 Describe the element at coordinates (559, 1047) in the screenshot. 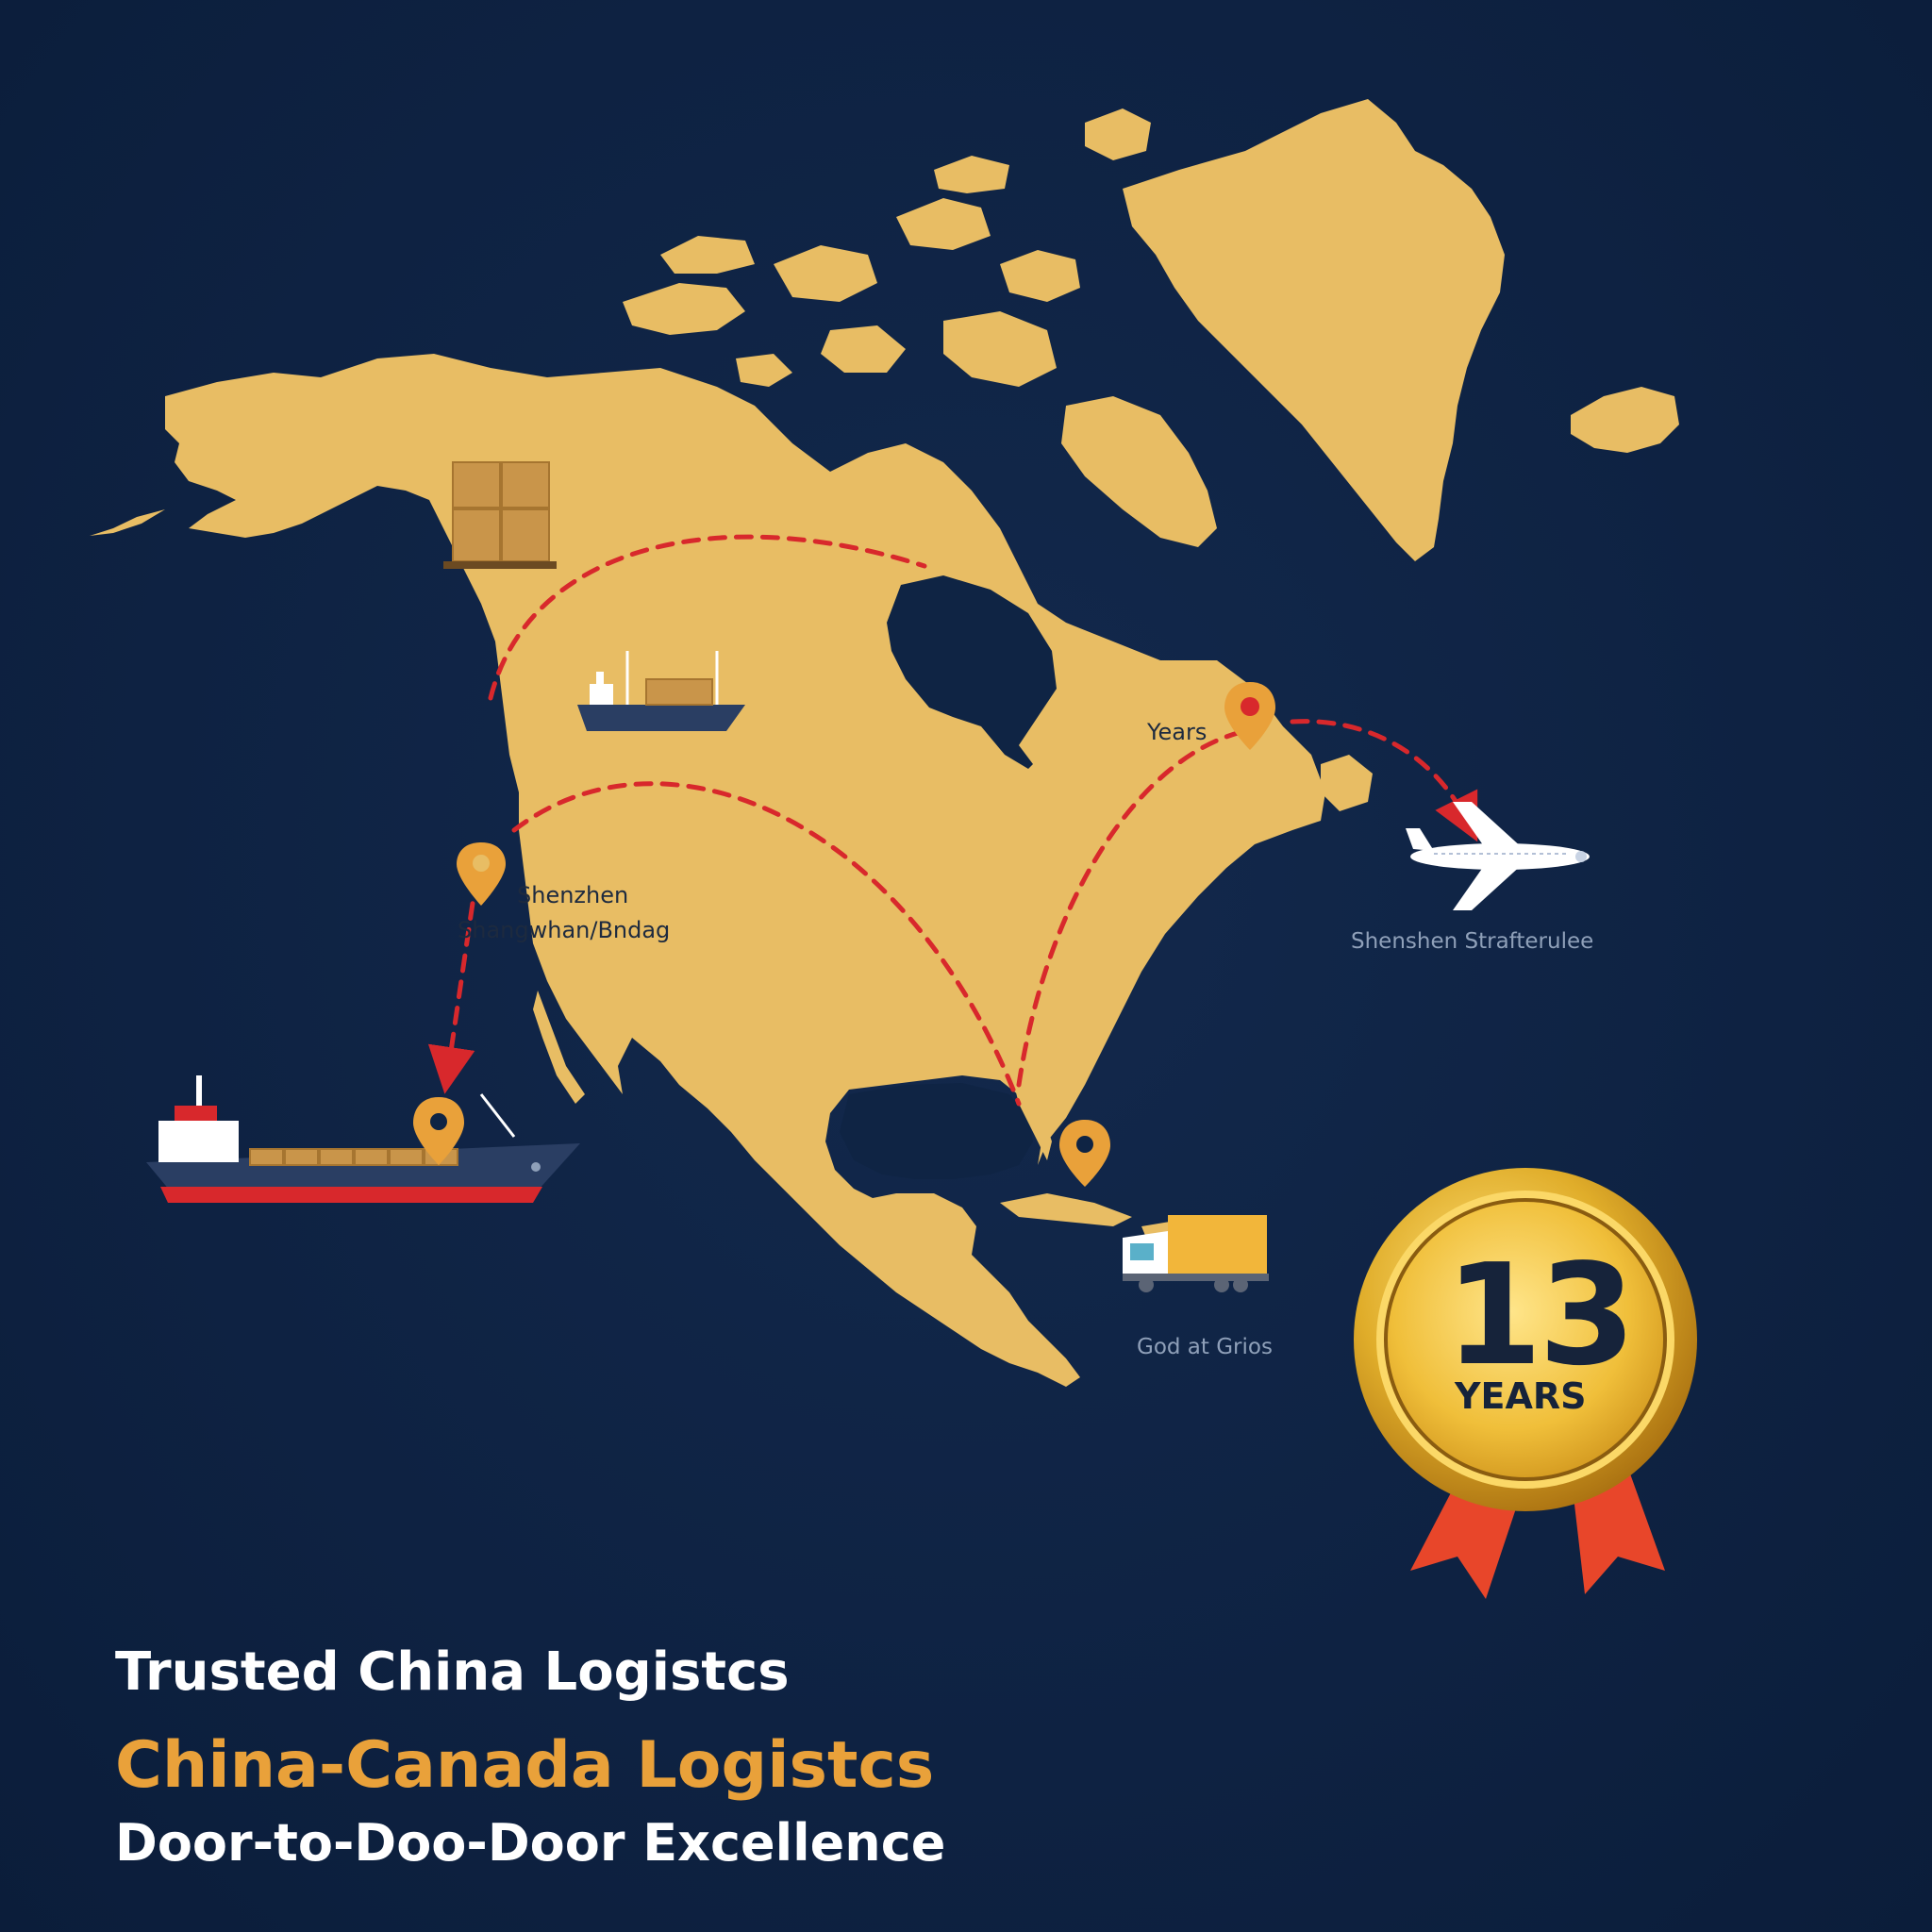

I see `baja-california` at that location.